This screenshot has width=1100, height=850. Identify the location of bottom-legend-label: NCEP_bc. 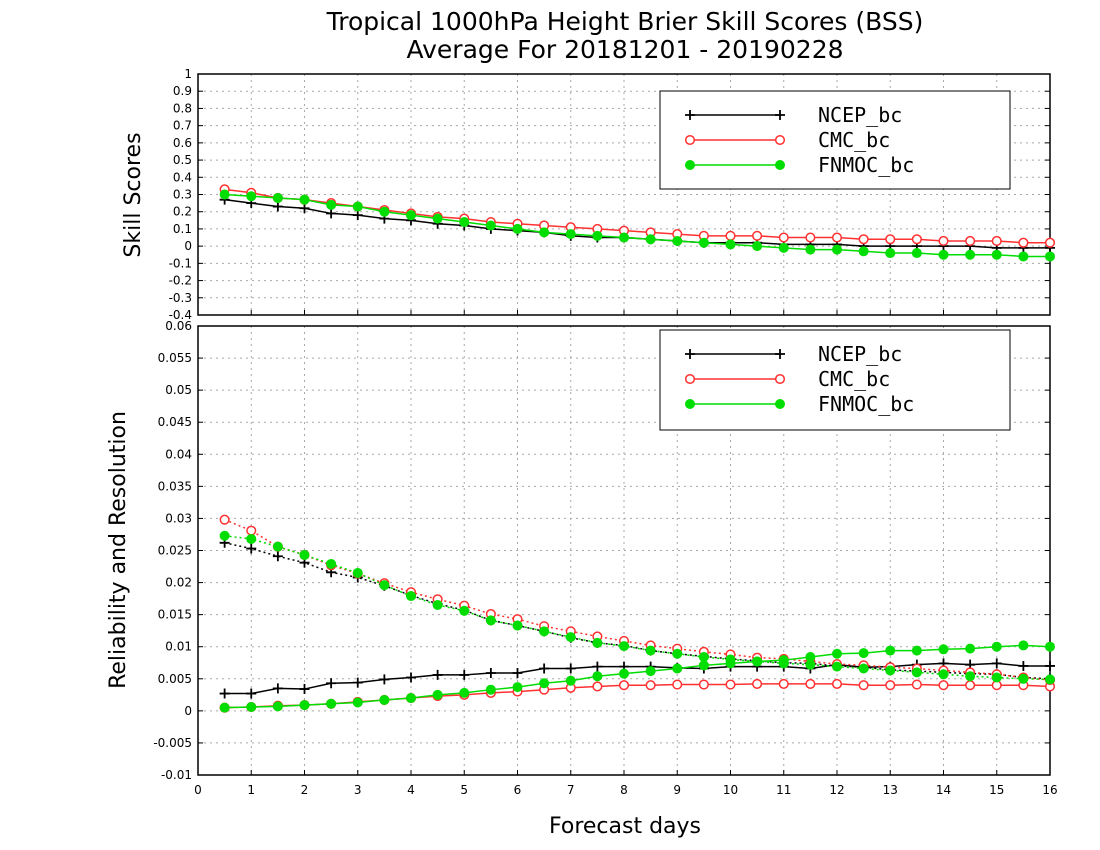
(860, 354).